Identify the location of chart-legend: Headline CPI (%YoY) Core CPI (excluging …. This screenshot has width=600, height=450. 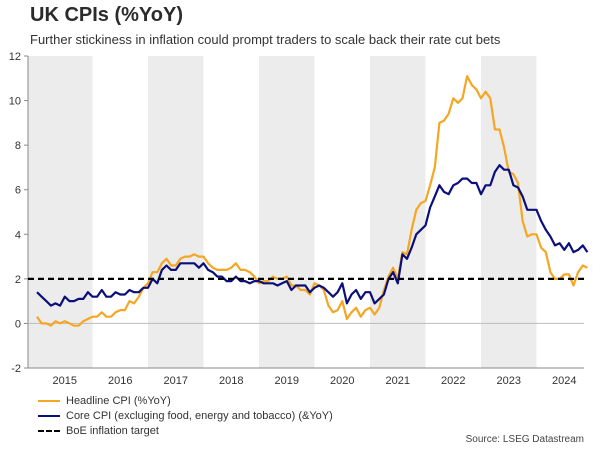
(185, 416).